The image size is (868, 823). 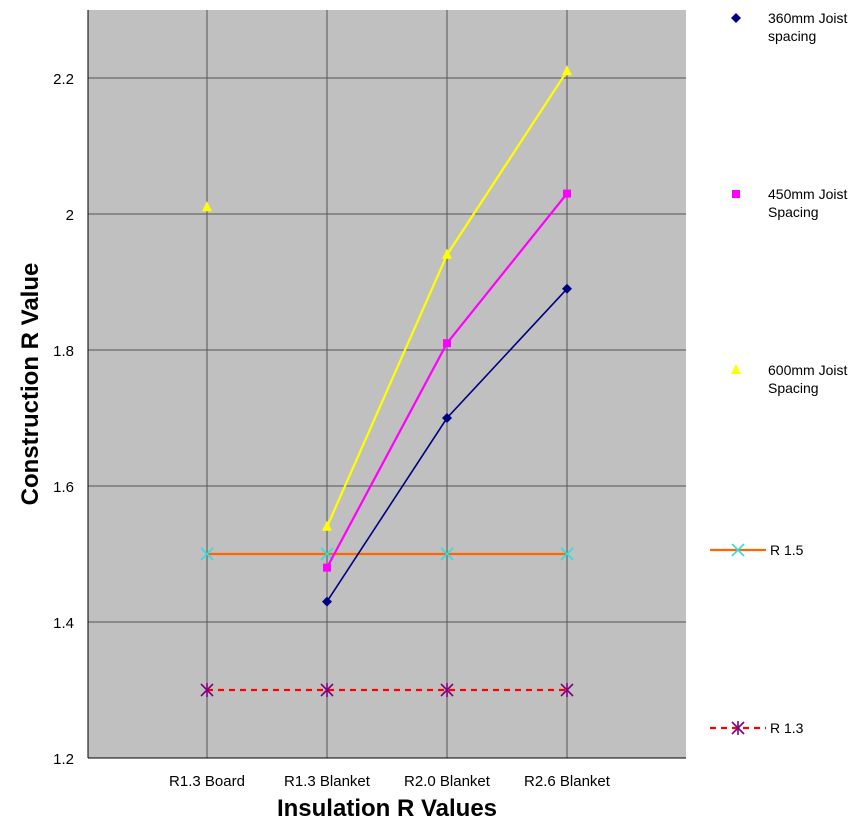 I want to click on legend-item-5: R 1.3, so click(x=757, y=728).